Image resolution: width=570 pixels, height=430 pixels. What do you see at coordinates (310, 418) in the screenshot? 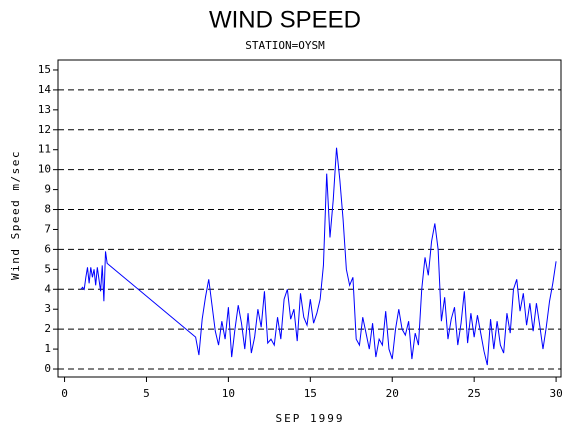
I see `x-axis-label: SEP 1999` at bounding box center [310, 418].